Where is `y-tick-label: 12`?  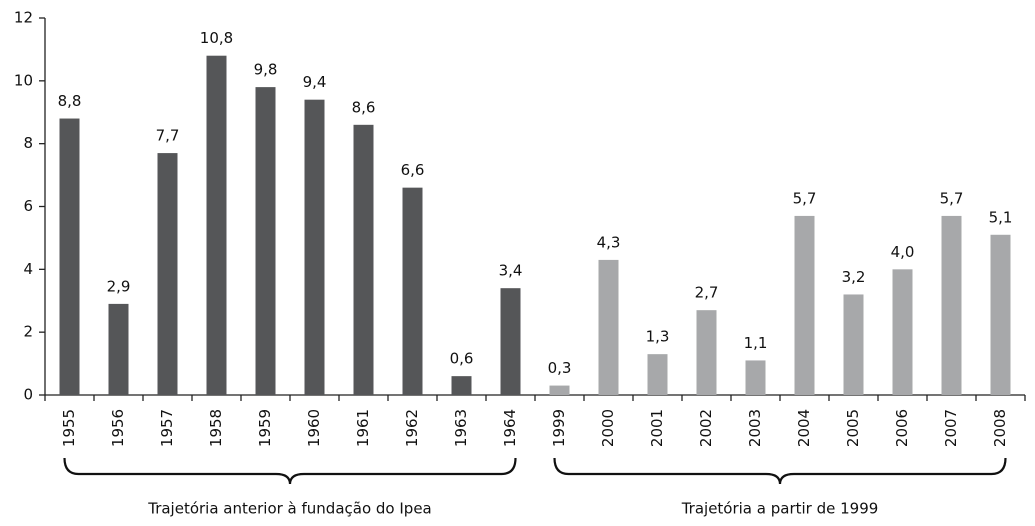
y-tick-label: 12 is located at coordinates (23, 18).